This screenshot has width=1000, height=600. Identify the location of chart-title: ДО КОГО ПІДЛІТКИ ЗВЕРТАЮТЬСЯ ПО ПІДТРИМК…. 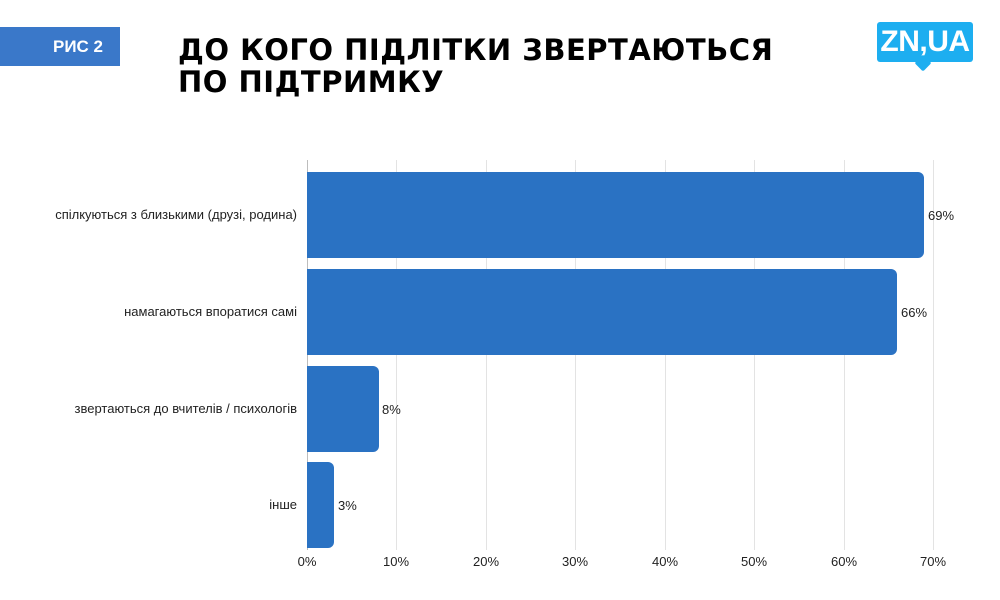
(476, 66).